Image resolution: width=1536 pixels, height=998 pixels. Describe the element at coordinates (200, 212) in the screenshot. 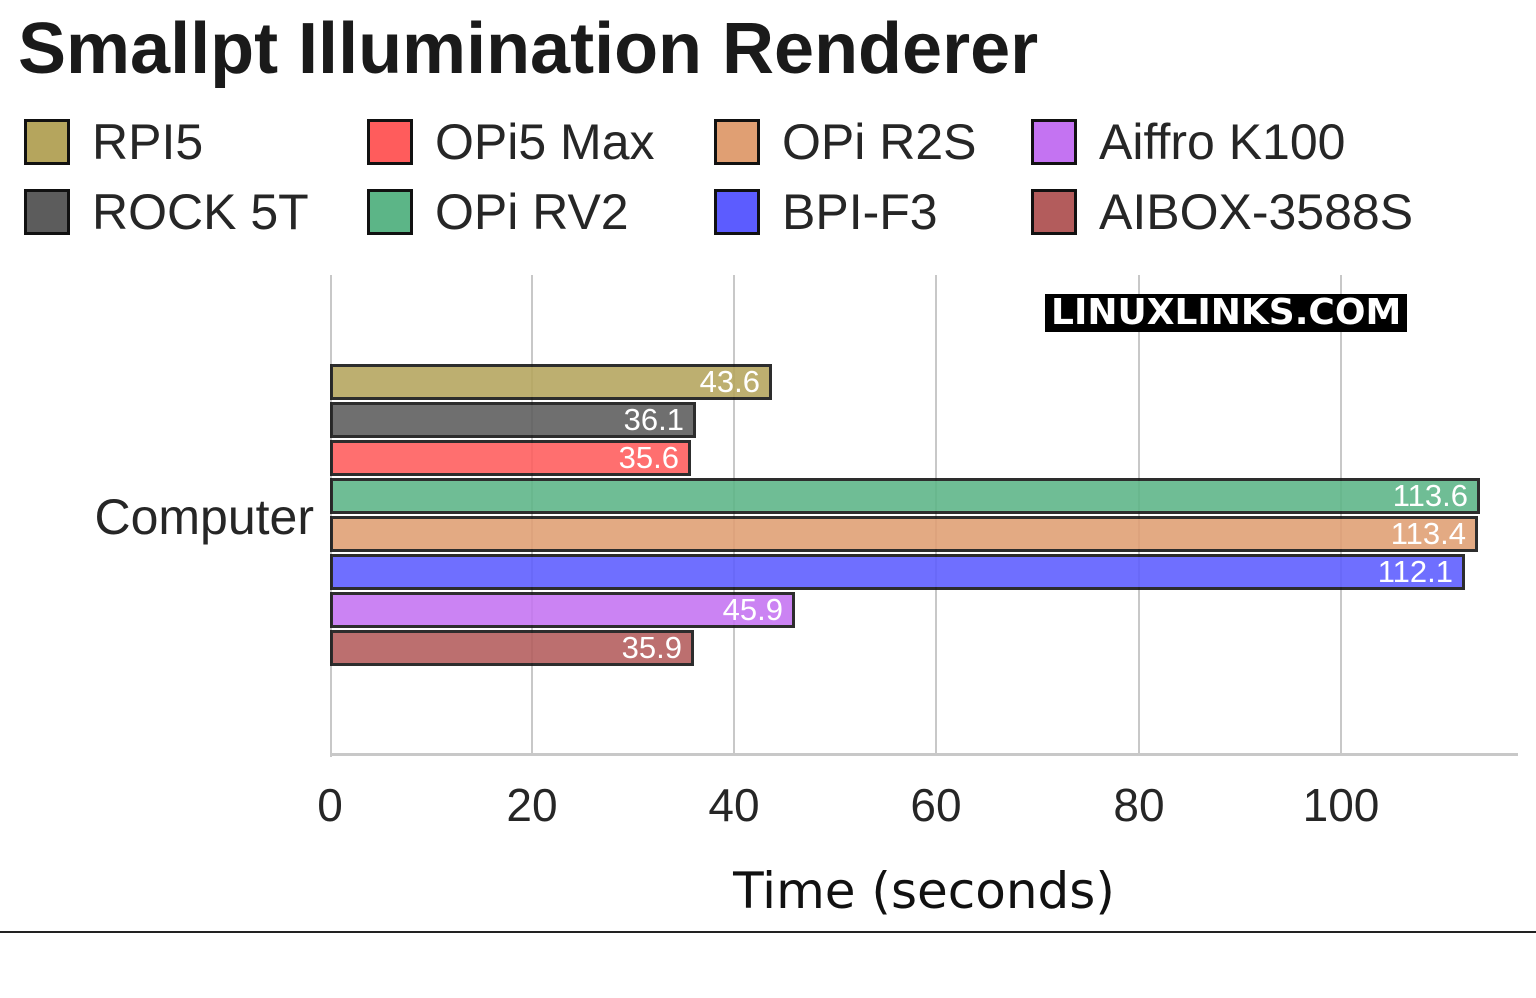

I see `legend-label: ROCK 5T` at that location.